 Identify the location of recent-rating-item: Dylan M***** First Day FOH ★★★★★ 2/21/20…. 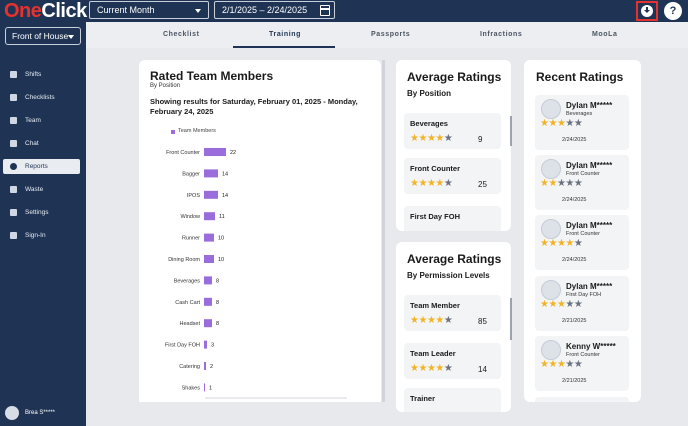
(582, 303).